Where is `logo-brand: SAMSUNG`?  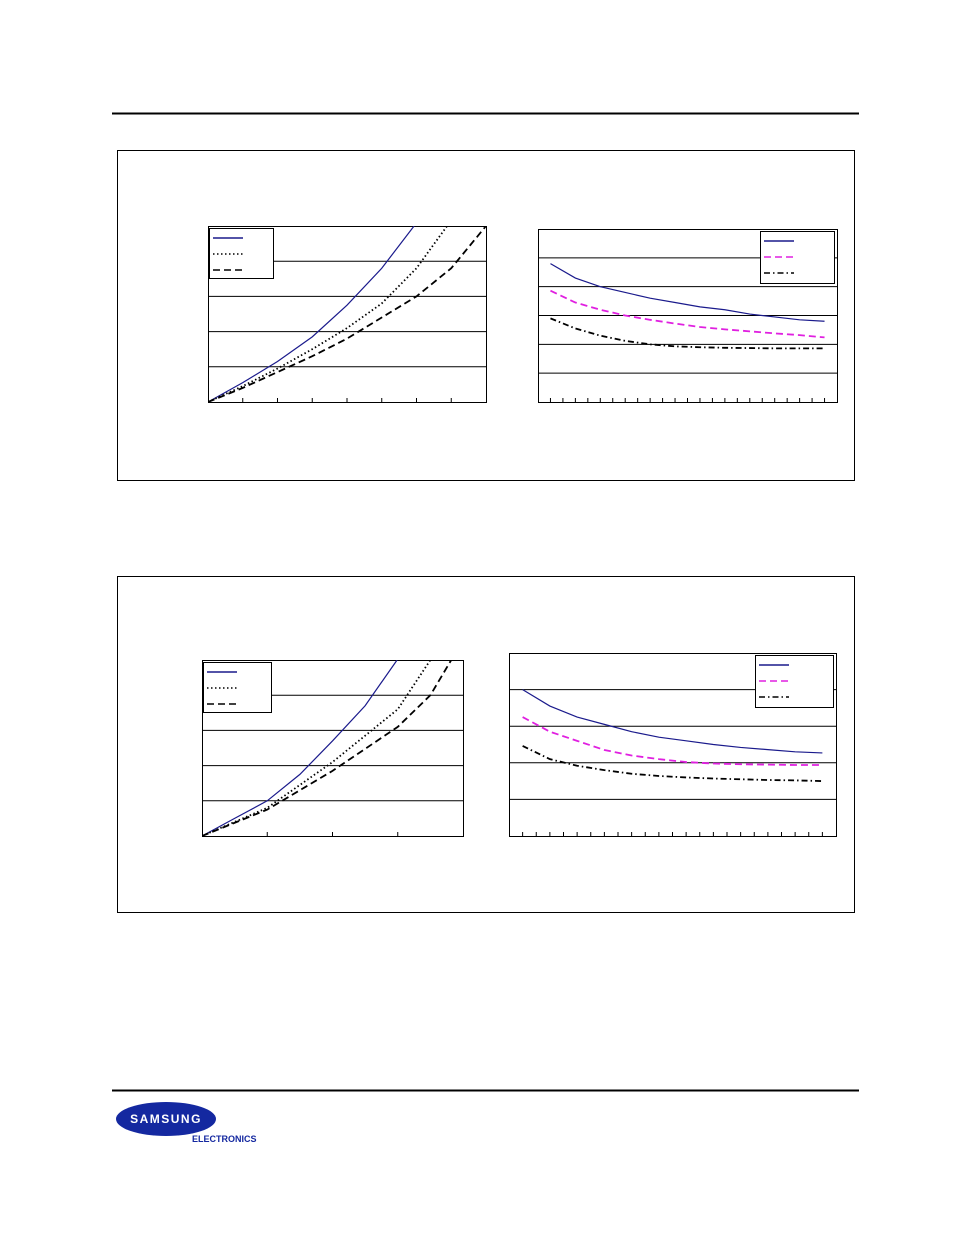 logo-brand: SAMSUNG is located at coordinates (166, 1119).